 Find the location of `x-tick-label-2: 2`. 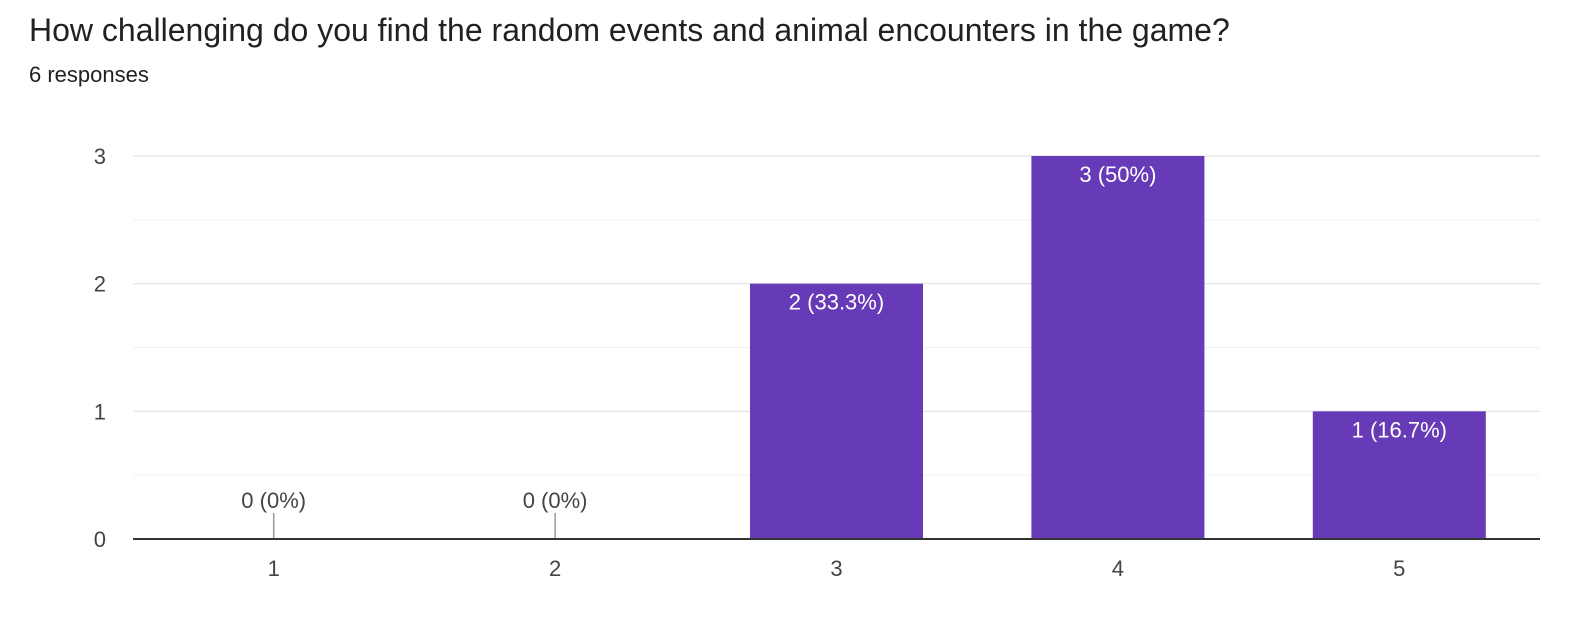

x-tick-label-2: 2 is located at coordinates (555, 568).